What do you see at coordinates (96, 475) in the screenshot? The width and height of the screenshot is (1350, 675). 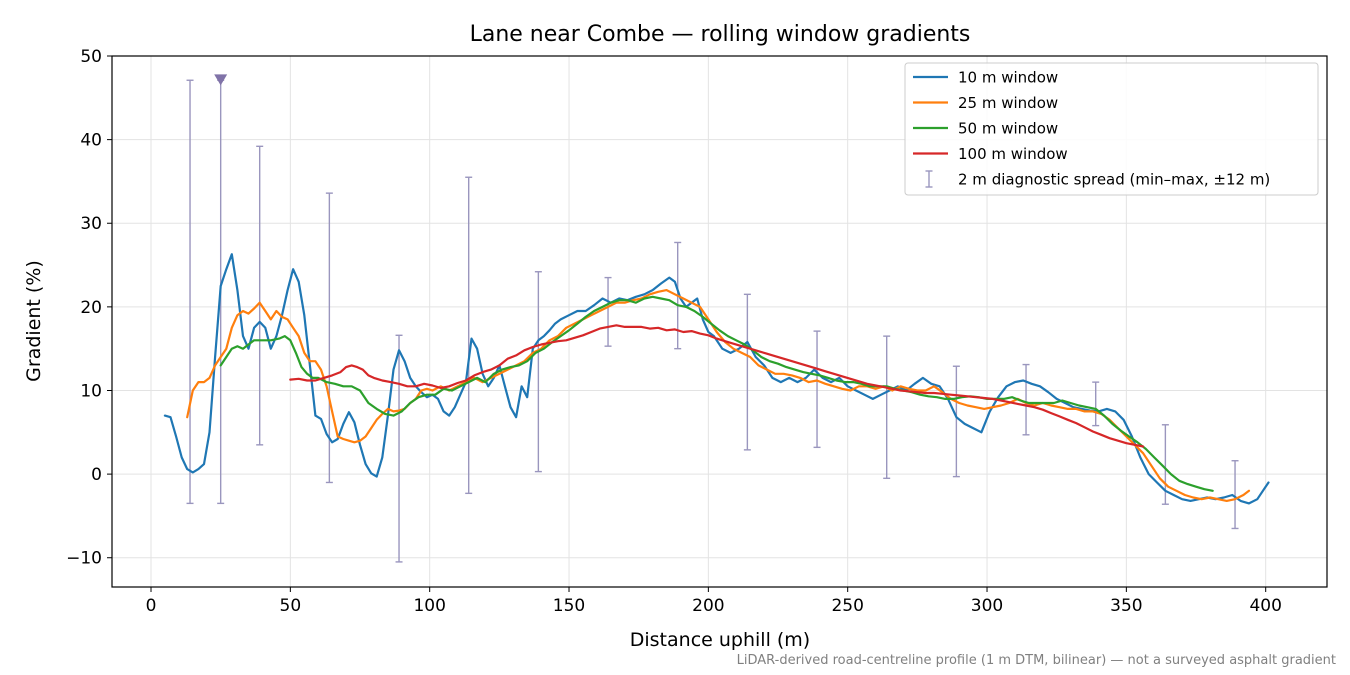 I see `y-tick-label: 0` at bounding box center [96, 475].